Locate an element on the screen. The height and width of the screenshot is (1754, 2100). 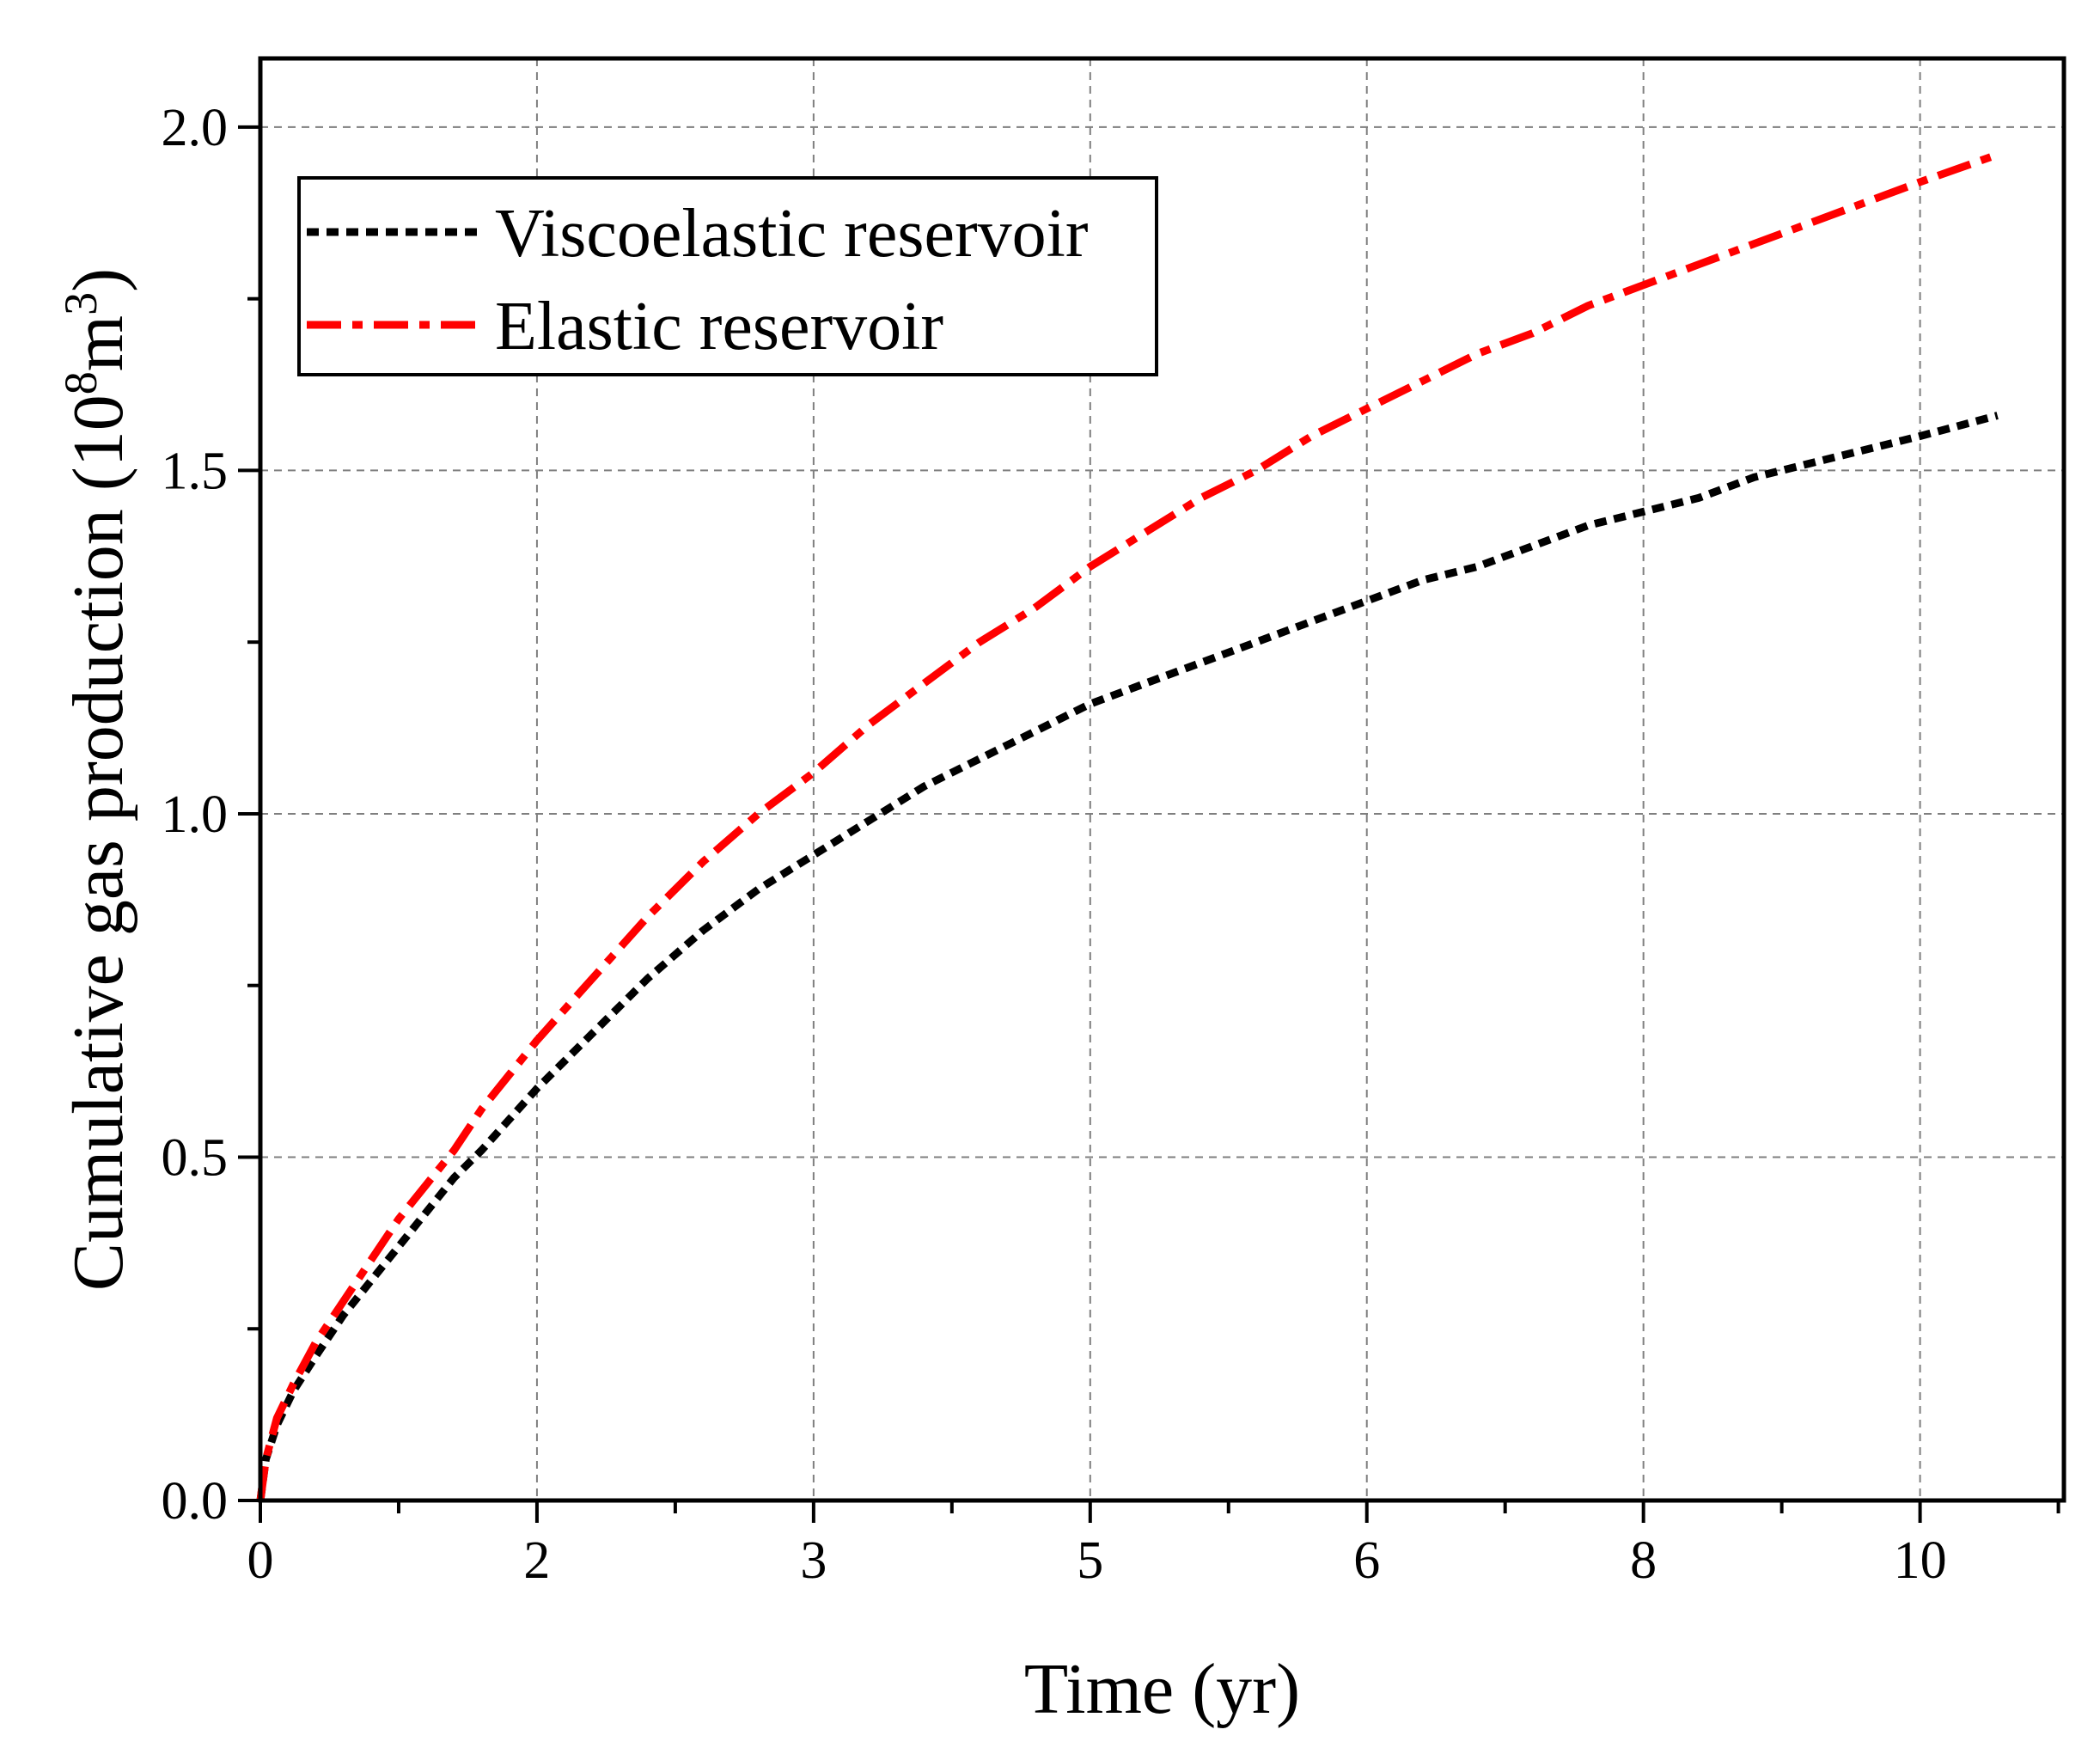
y-axis-label-unit: m is located at coordinates (98, 343).